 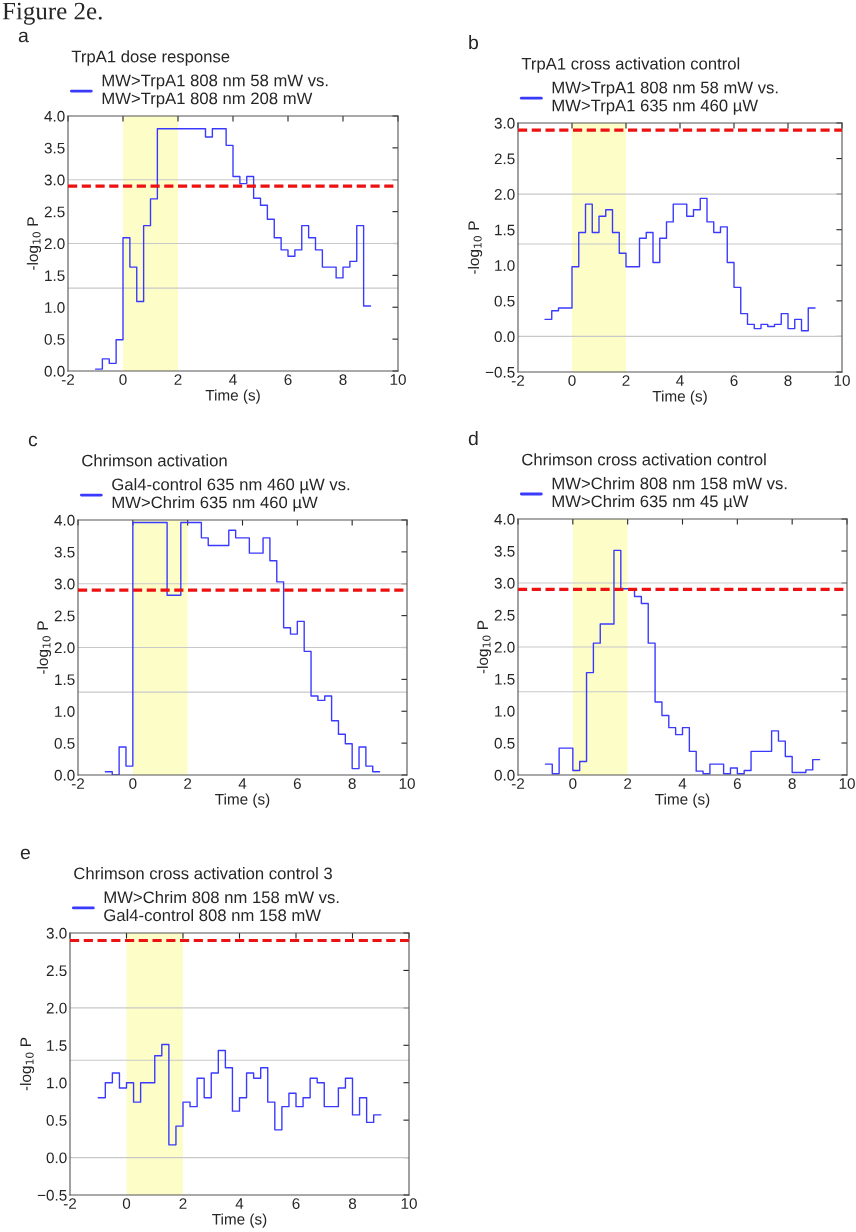 What do you see at coordinates (154, 460) in the screenshot?
I see `legend-title: Chrimson activation` at bounding box center [154, 460].